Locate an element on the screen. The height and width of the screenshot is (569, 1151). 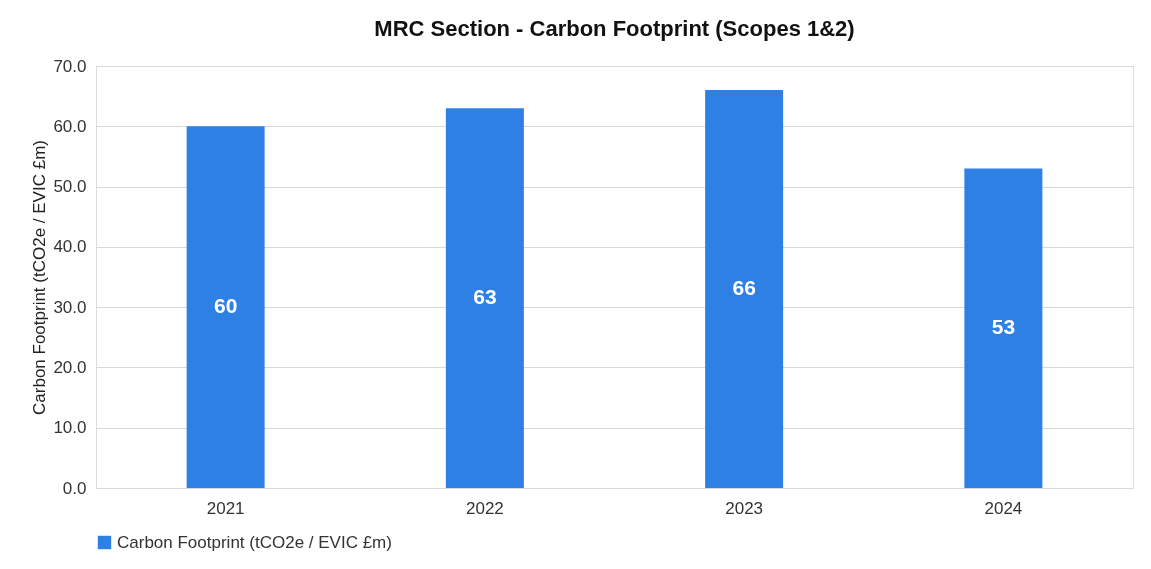
y-tick-label: 10.0 is located at coordinates (70, 428).